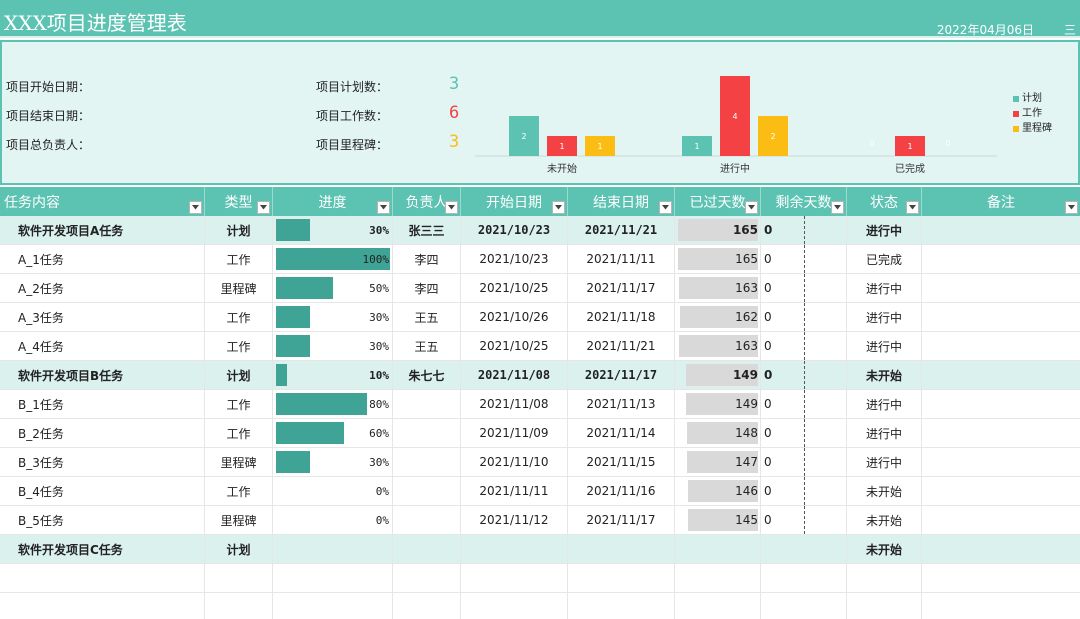 The width and height of the screenshot is (1080, 619). What do you see at coordinates (333, 491) in the screenshot?
I see `progress-cell: 0%` at bounding box center [333, 491].